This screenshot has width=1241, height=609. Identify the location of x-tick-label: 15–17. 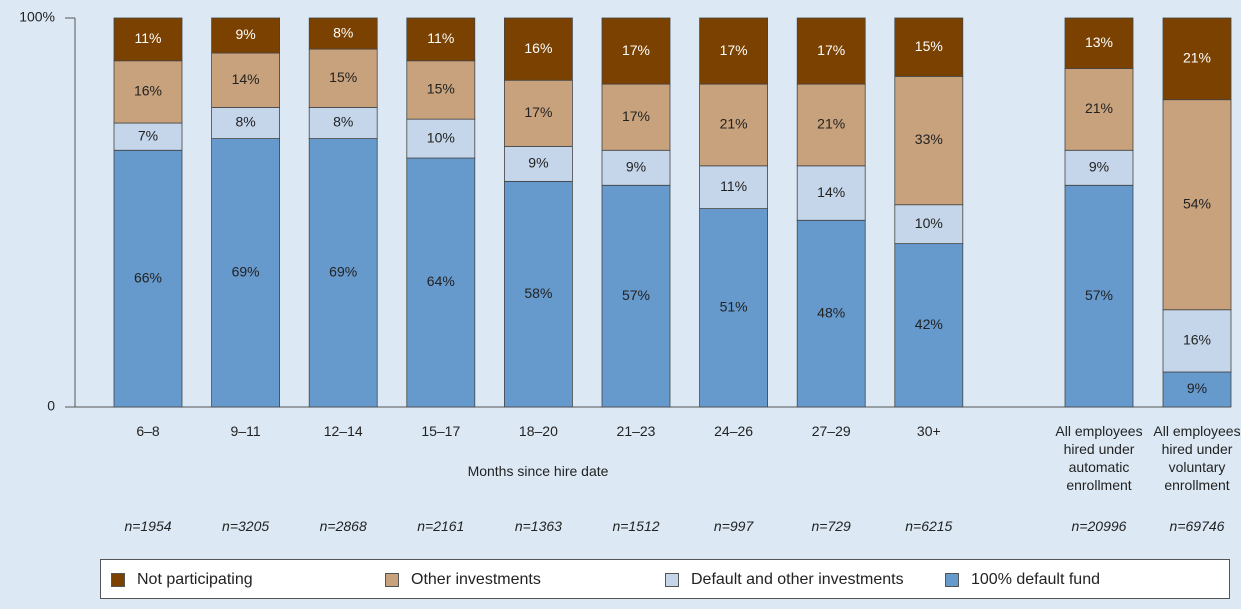
(441, 431).